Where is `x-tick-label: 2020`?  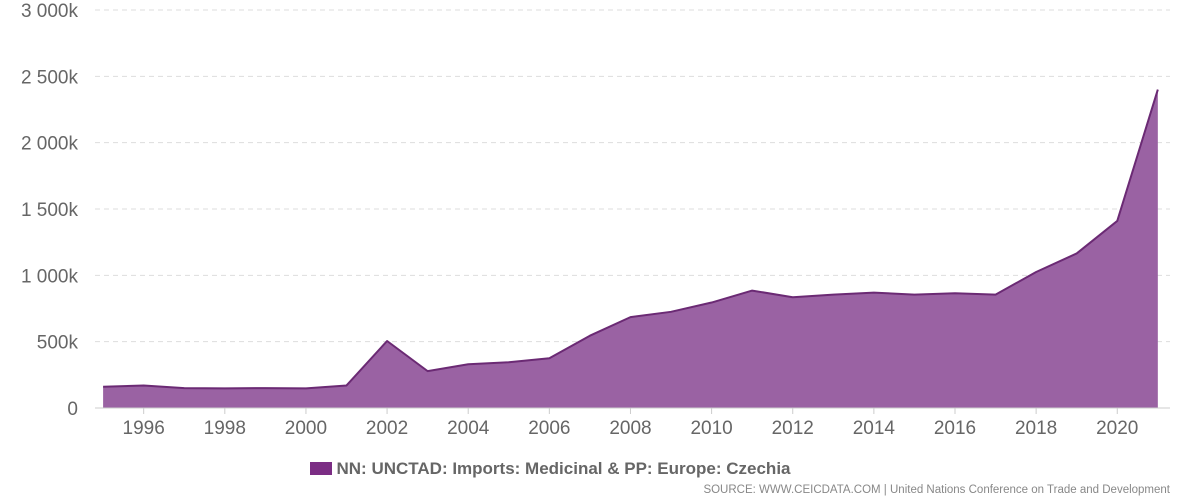 x-tick-label: 2020 is located at coordinates (1117, 428).